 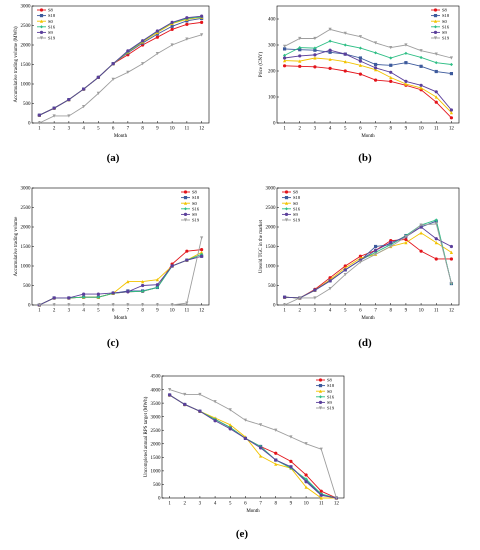 I want to click on series-line-S0, so click(x=120, y=278).